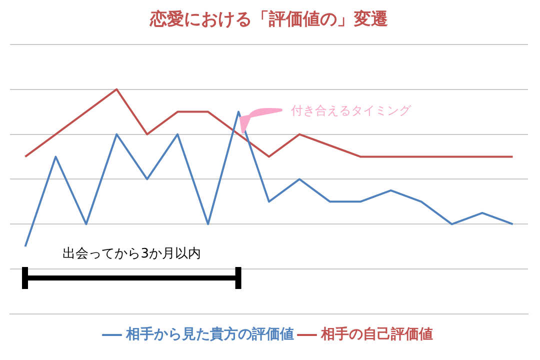 The image size is (540, 360). I want to click on chart-title: 恋愛における「評価値の」変遷, so click(268, 20).